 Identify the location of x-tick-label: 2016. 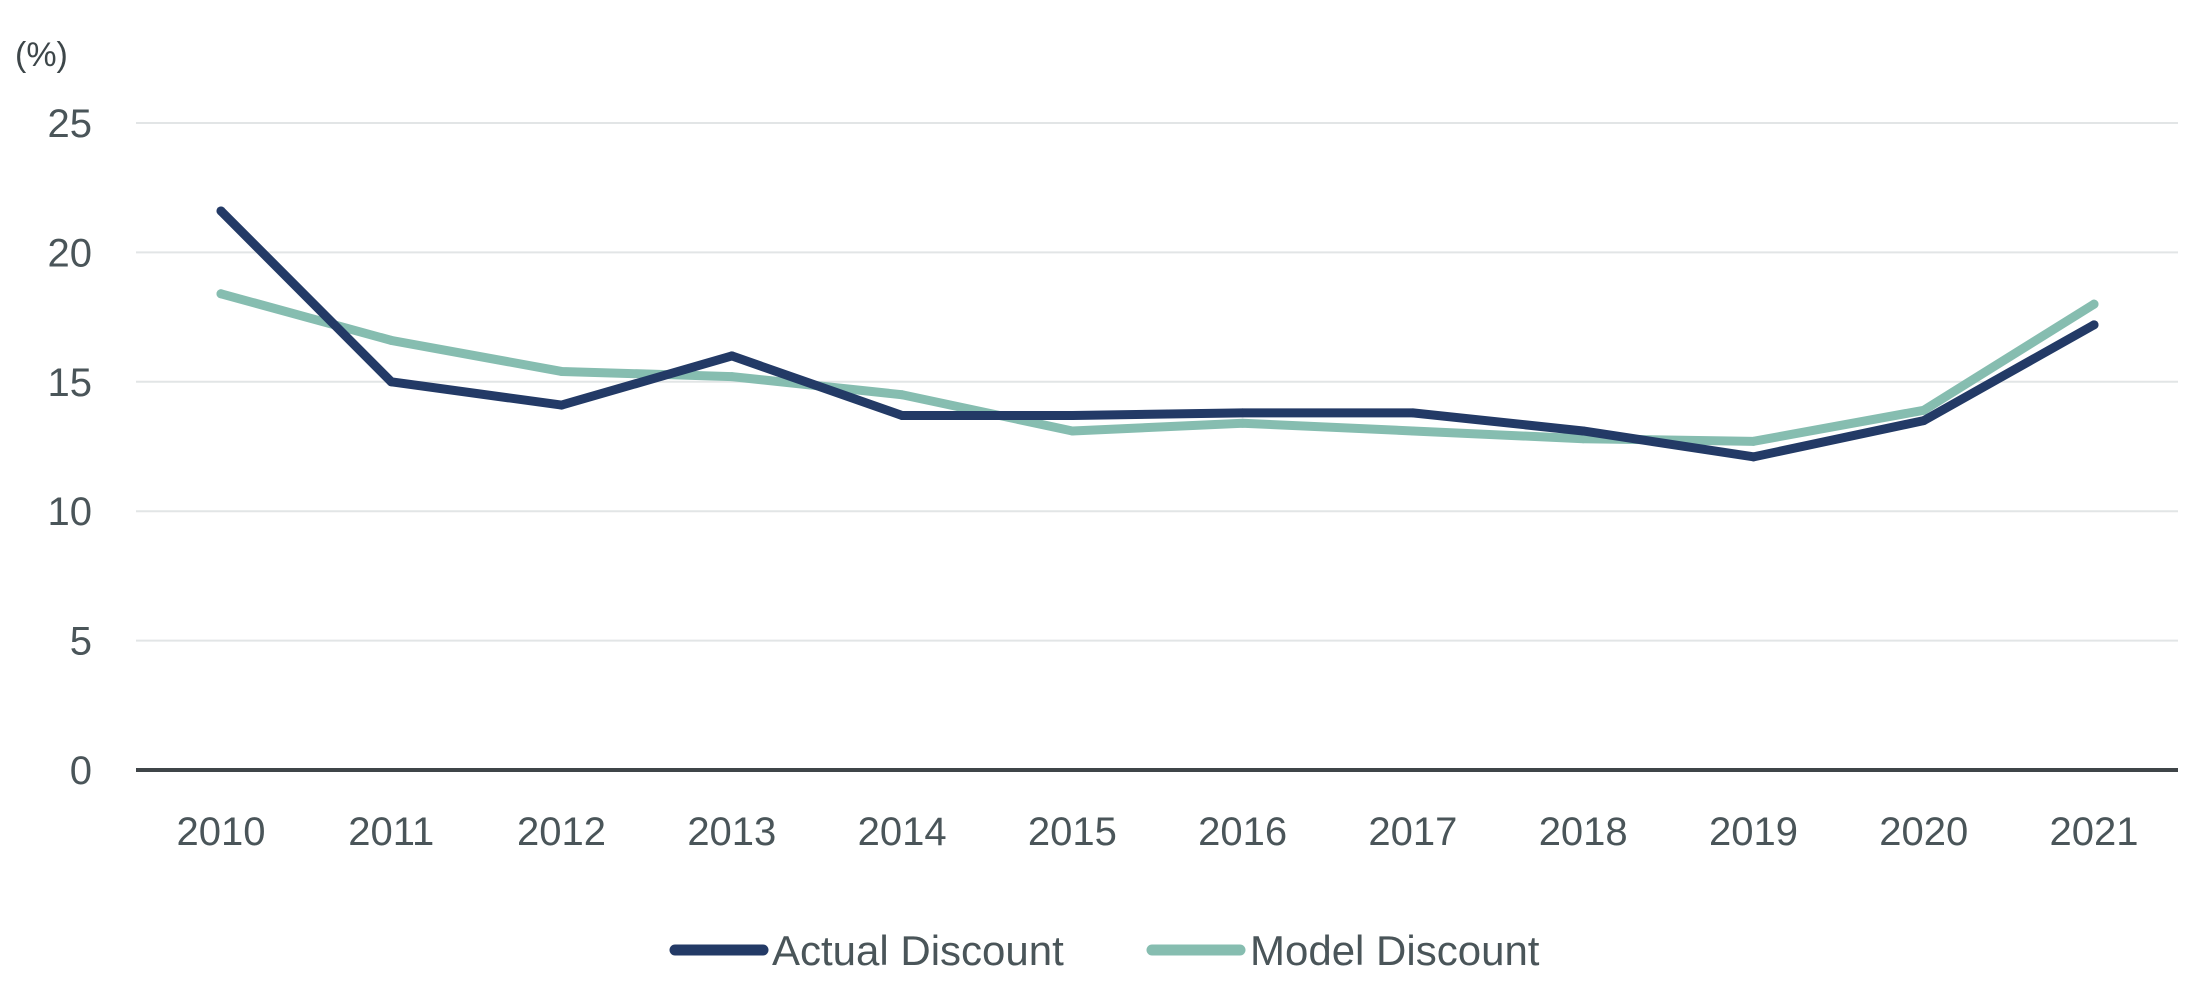
(1242, 832).